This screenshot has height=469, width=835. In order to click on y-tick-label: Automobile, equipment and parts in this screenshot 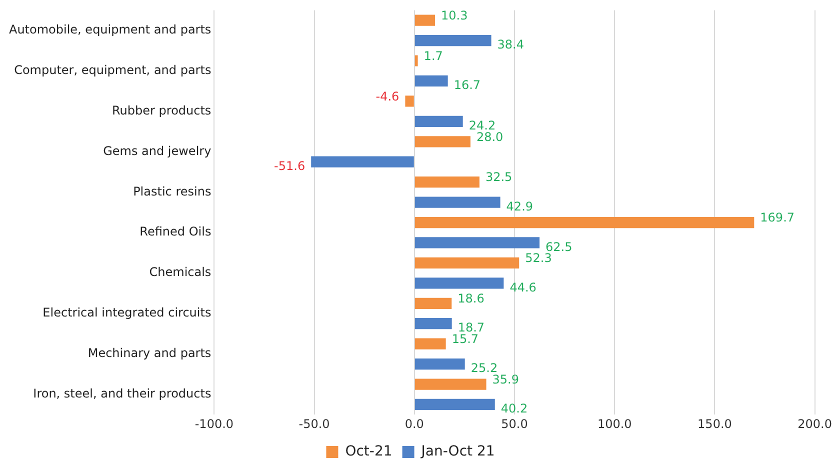, I will do `click(110, 29)`.